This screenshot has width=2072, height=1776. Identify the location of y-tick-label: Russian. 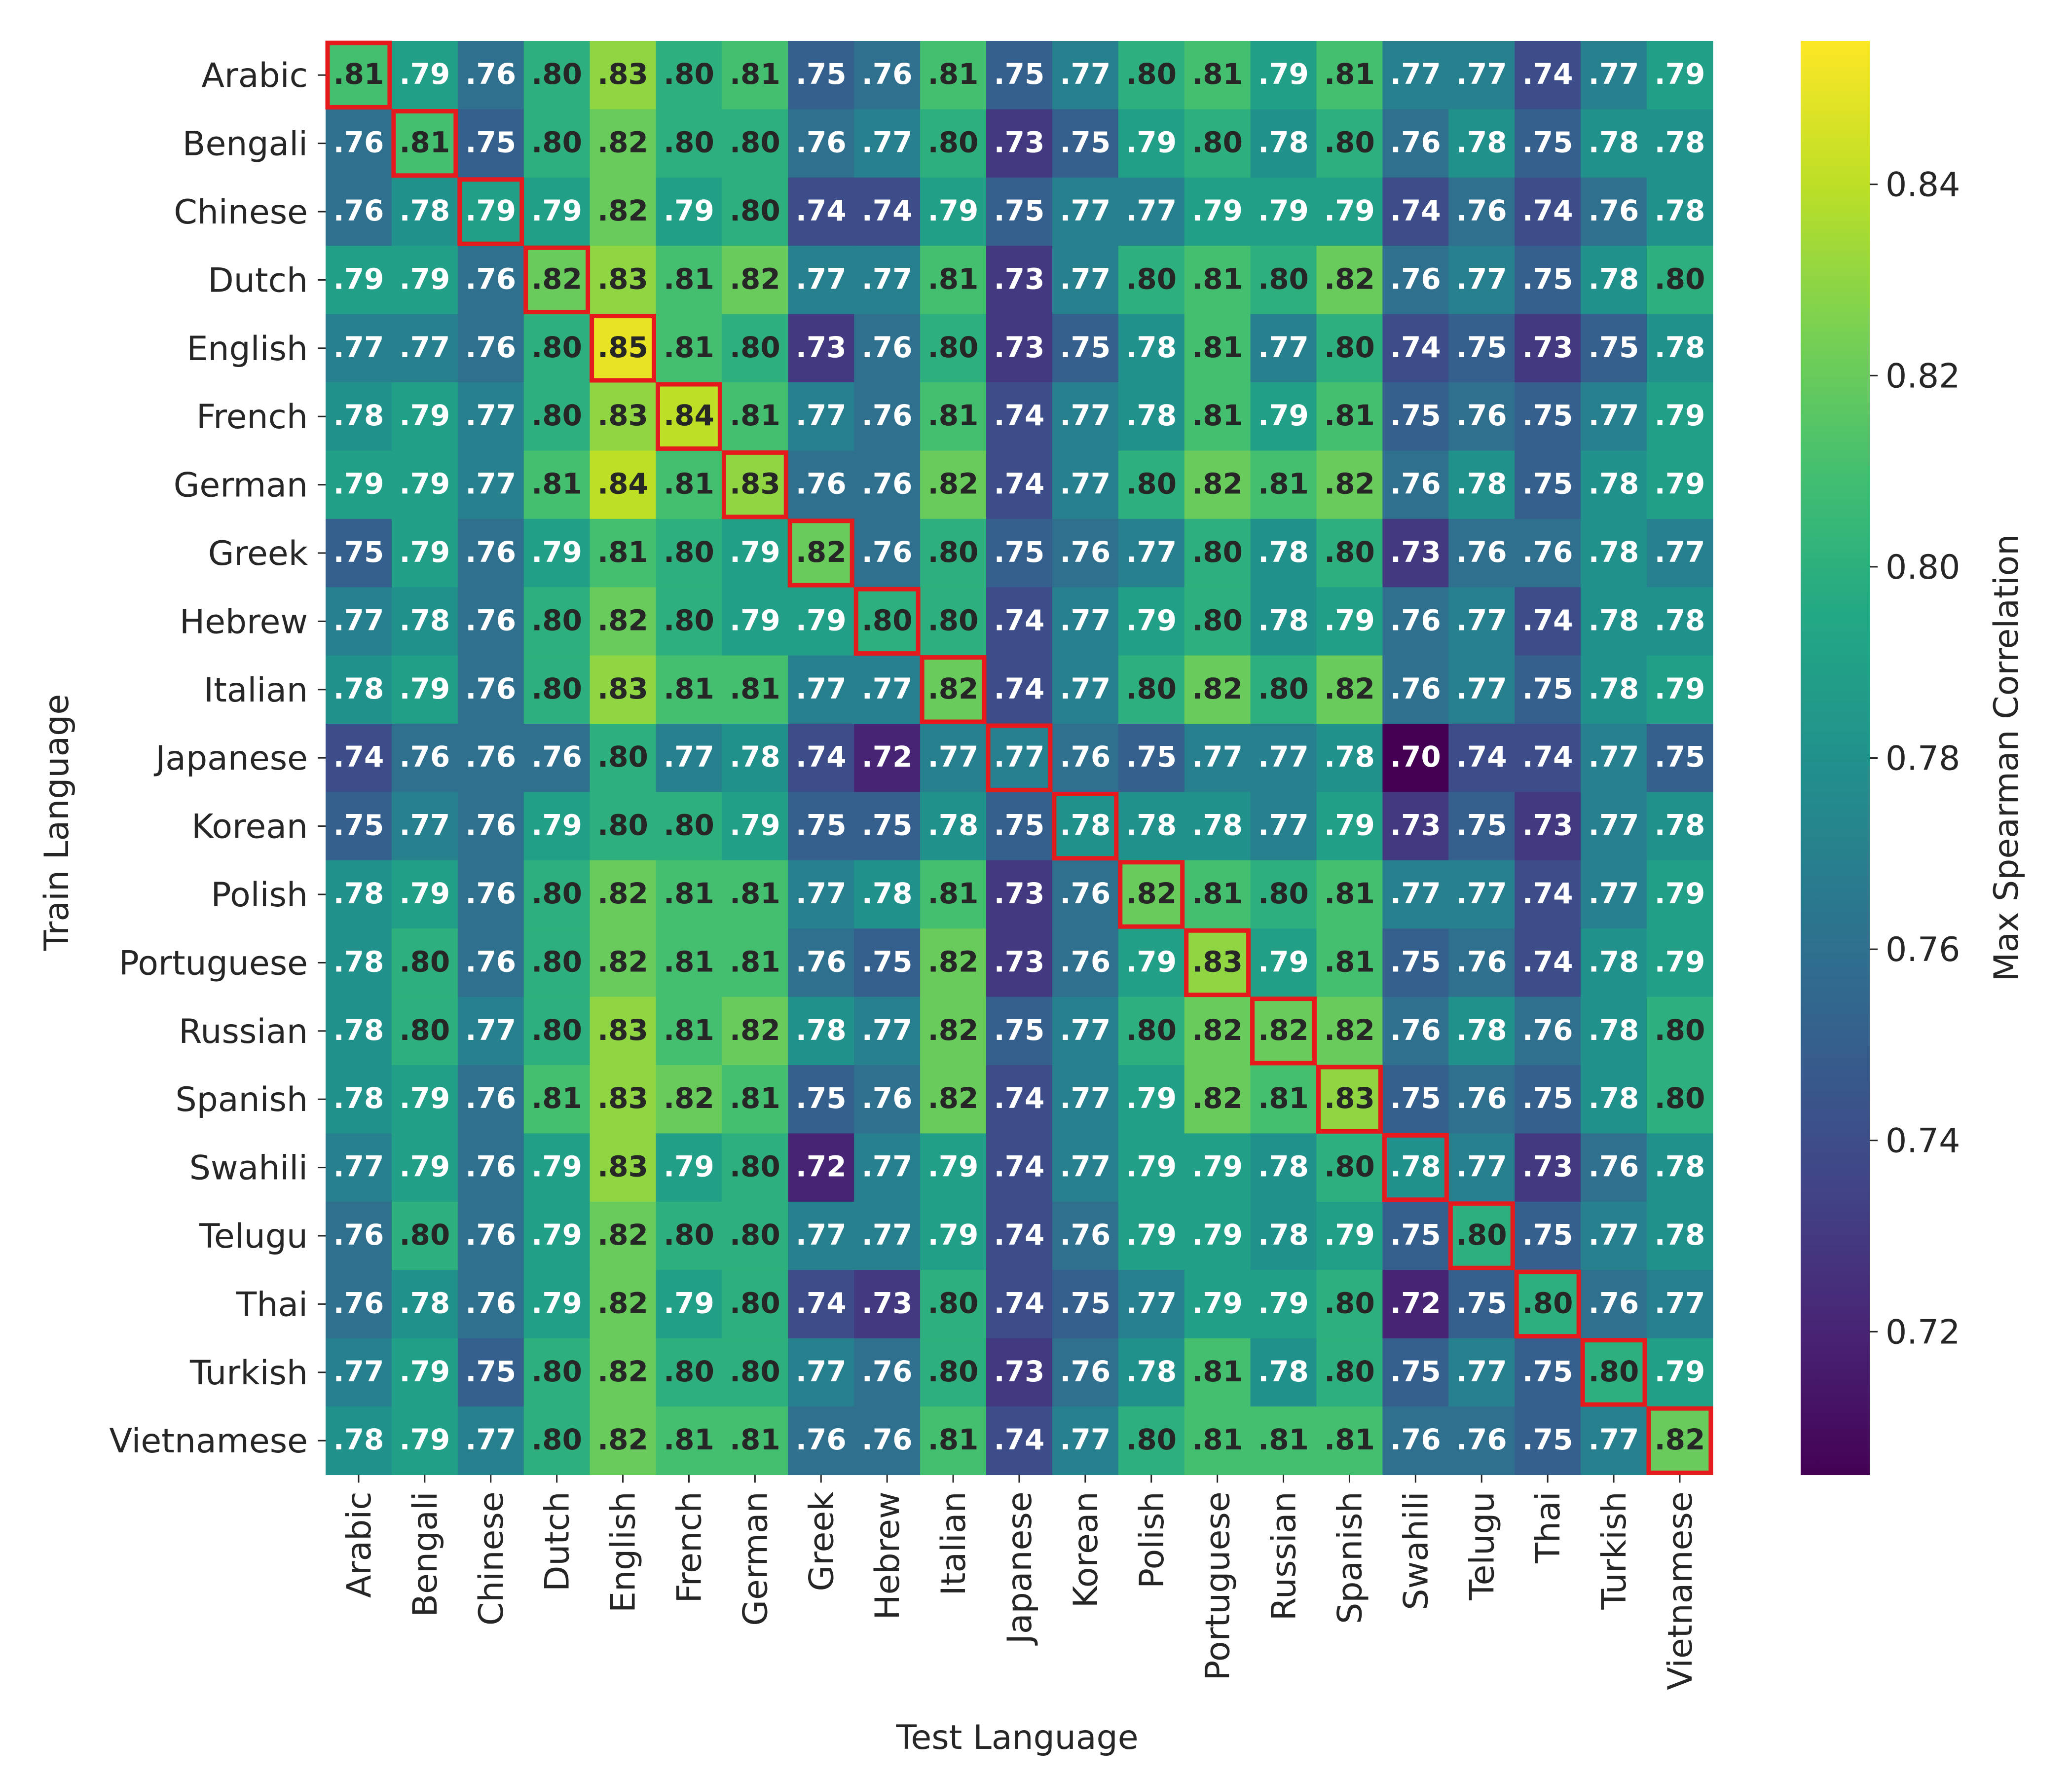
(243, 1031).